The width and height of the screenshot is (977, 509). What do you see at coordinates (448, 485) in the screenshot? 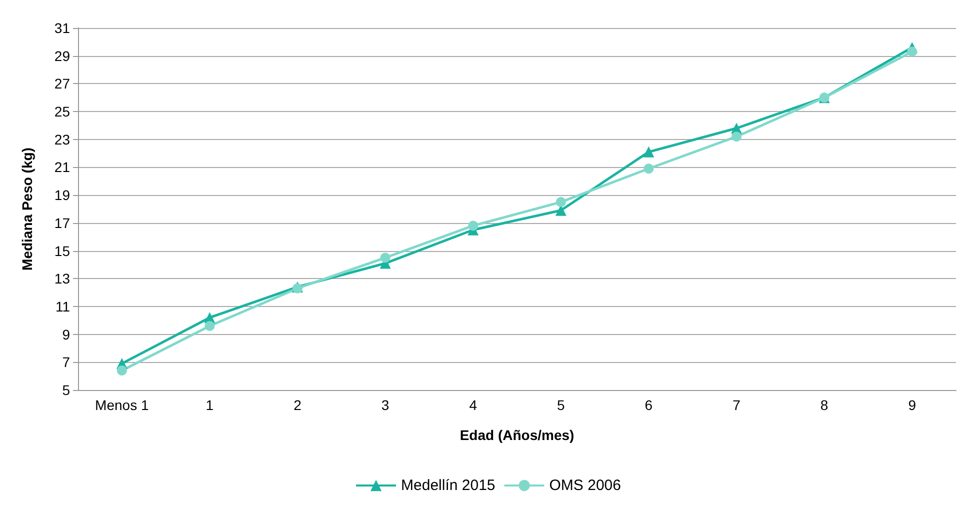
I see `legend-label: Medellín 2015` at bounding box center [448, 485].